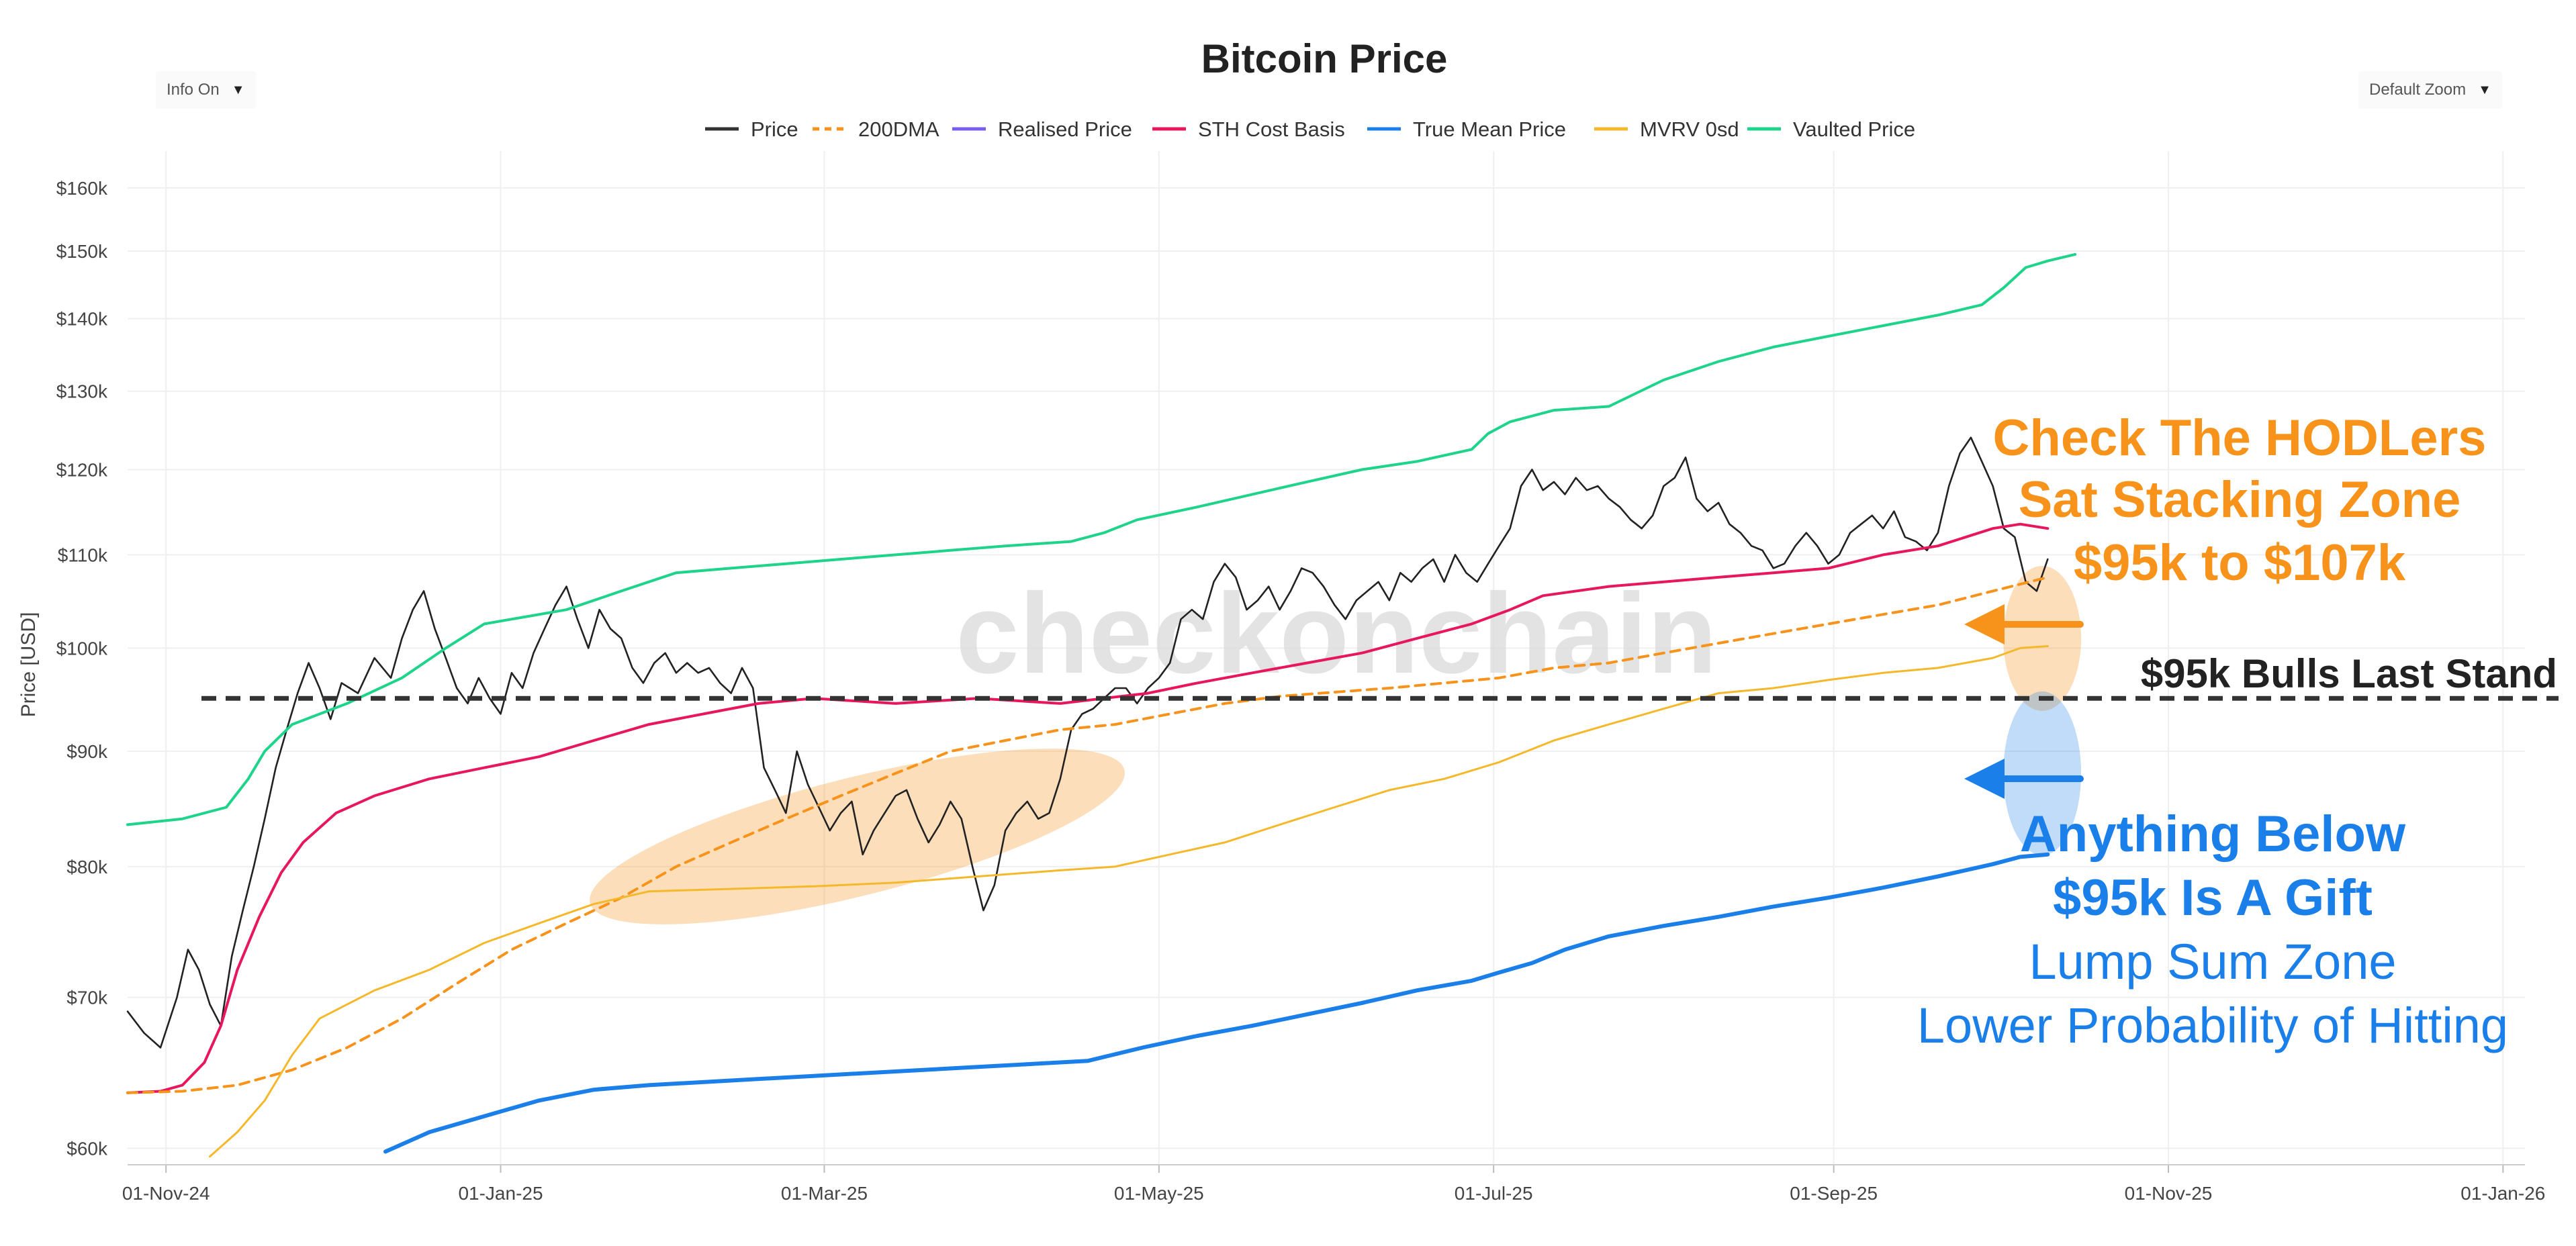 The height and width of the screenshot is (1246, 2576). I want to click on x-tick-label: 01-Sep-25, so click(1834, 1193).